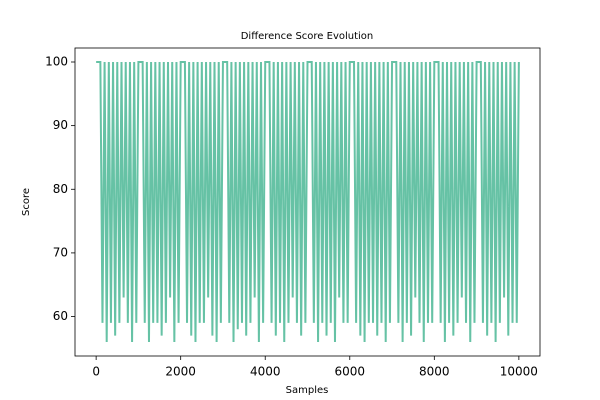  Describe the element at coordinates (434, 372) in the screenshot. I see `x-tick-label: 8000` at that location.